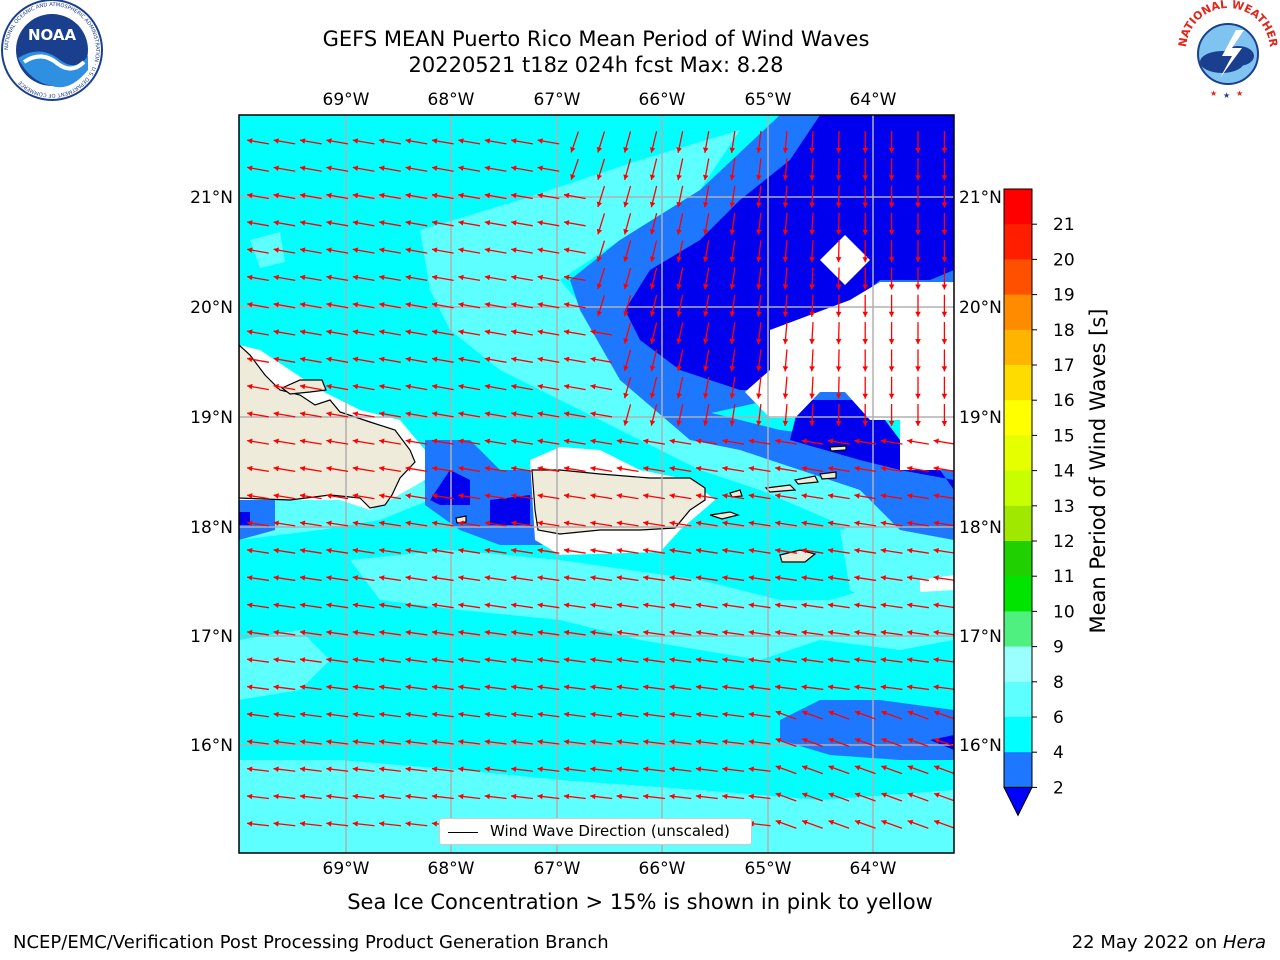 Image resolution: width=1280 pixels, height=960 pixels. Describe the element at coordinates (463, 832) in the screenshot. I see `legend-line-swatch` at that location.